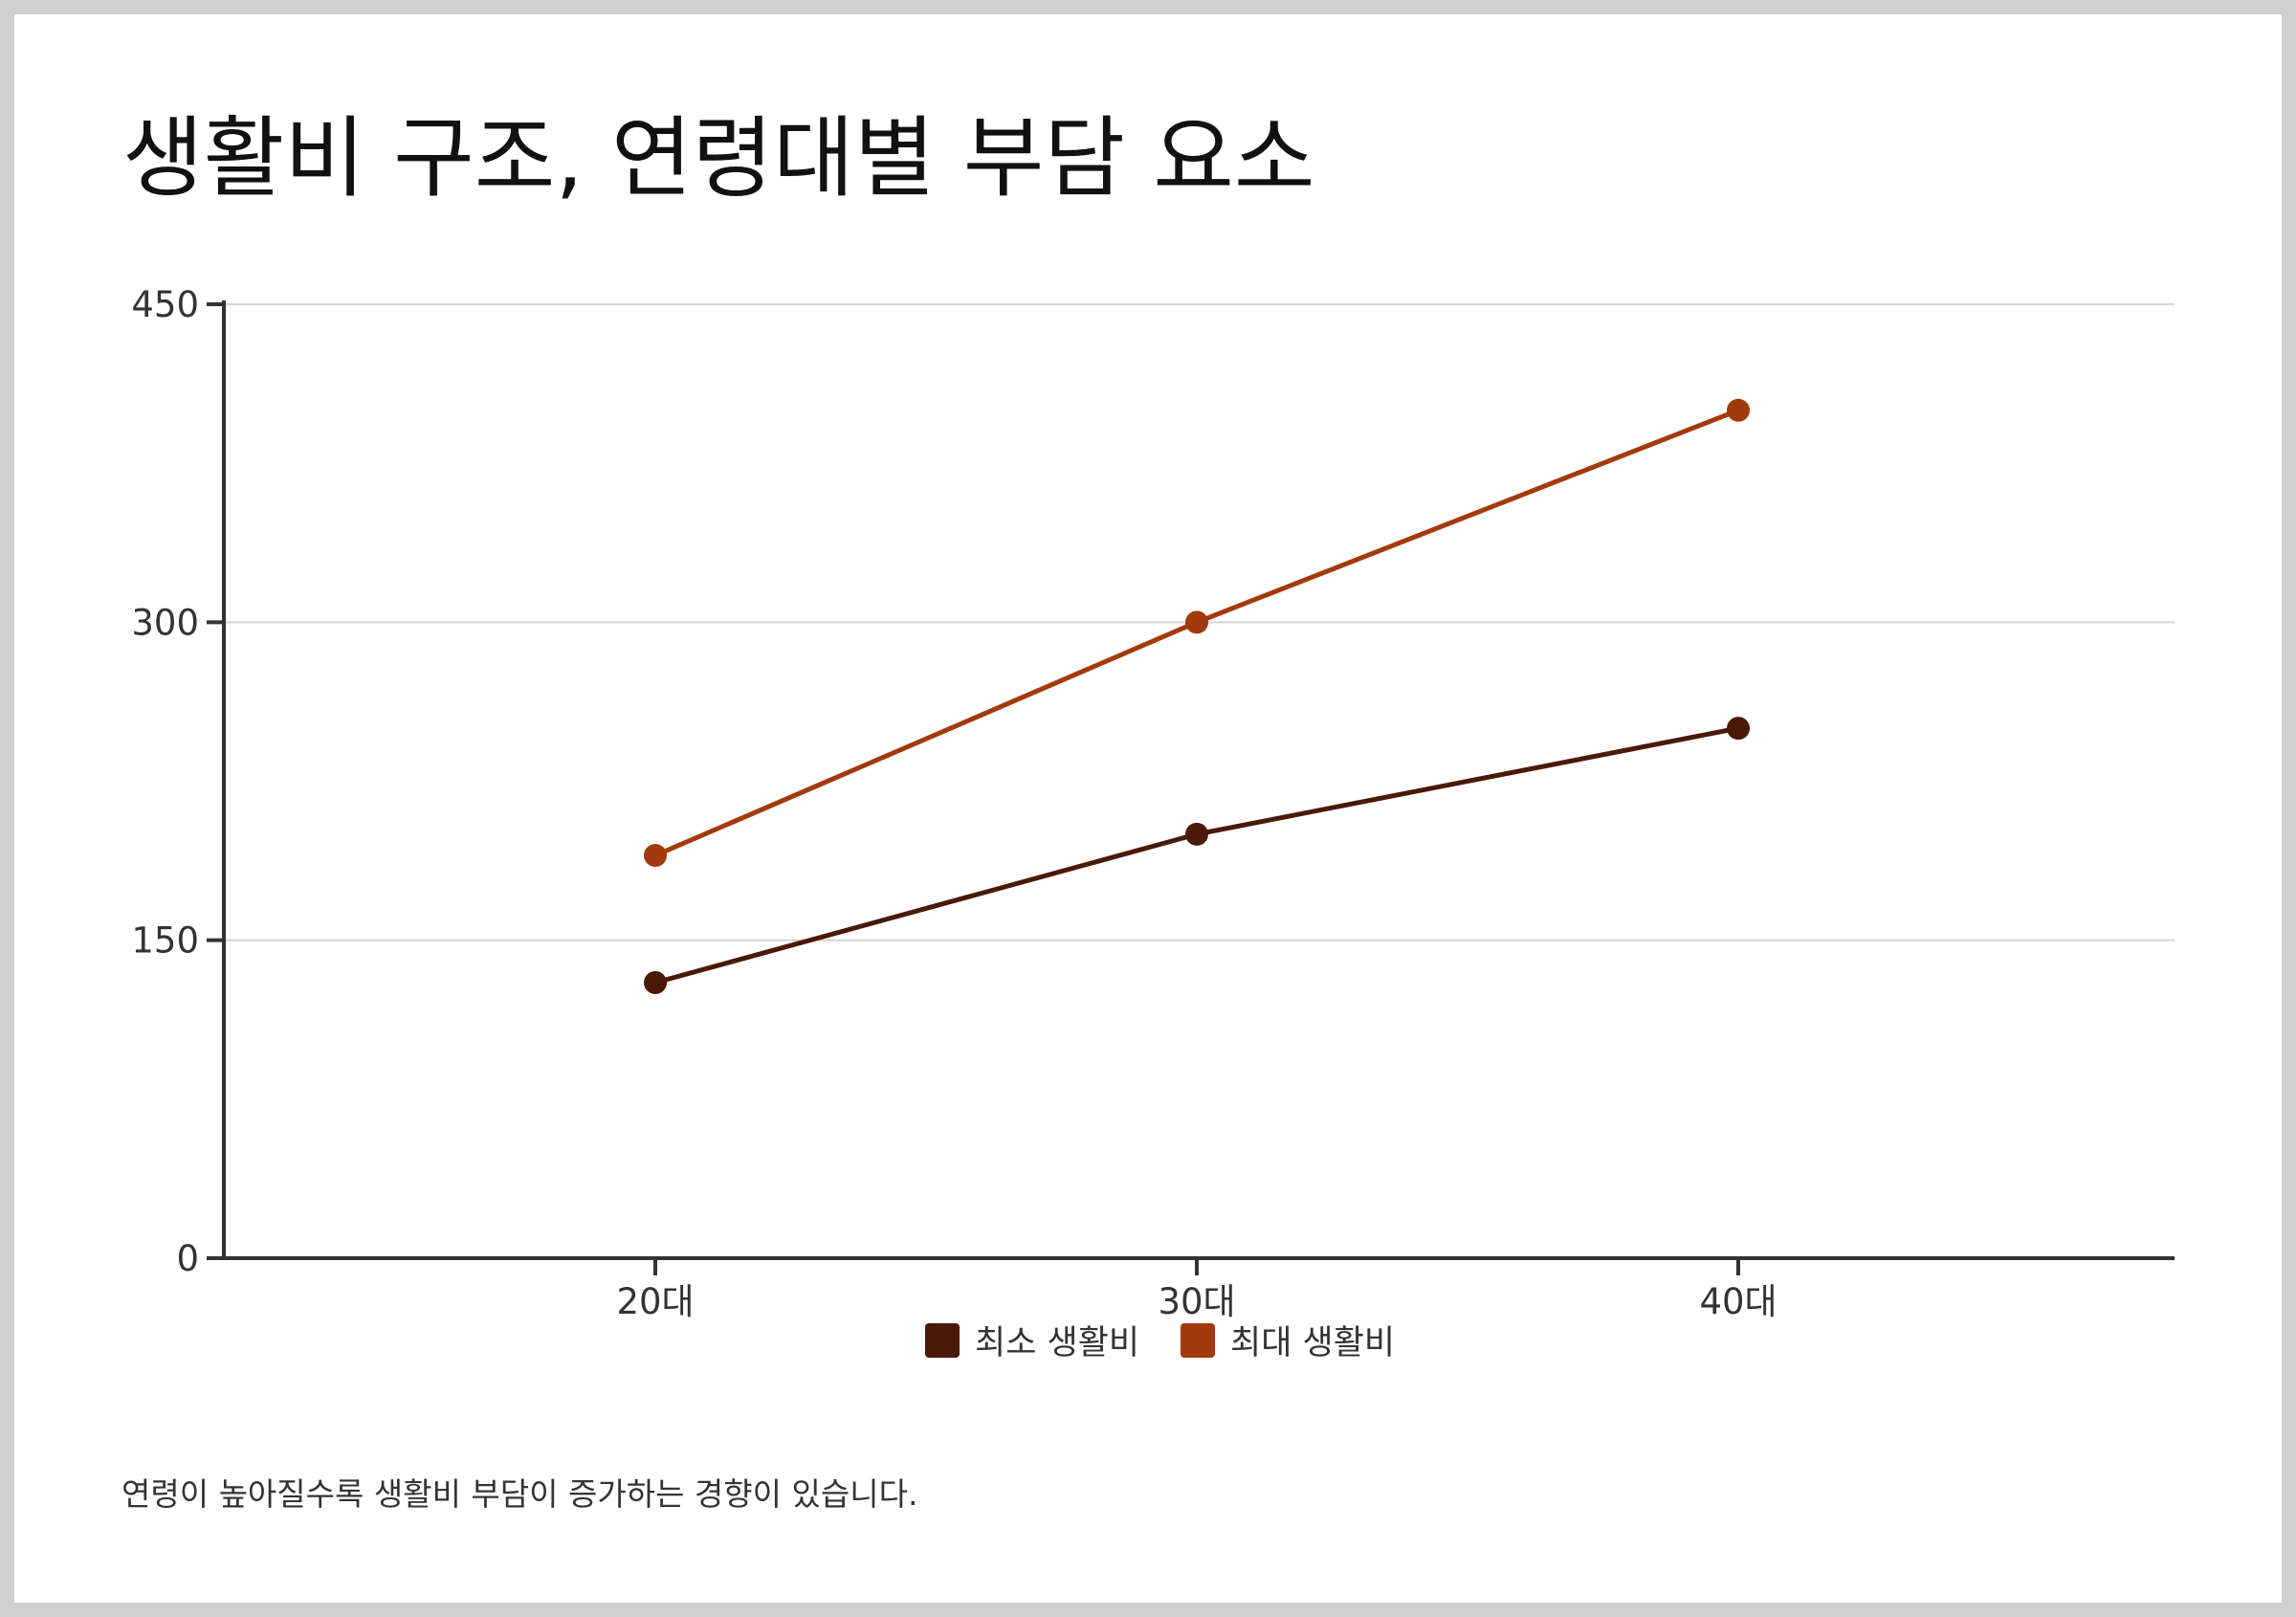 This screenshot has width=2296, height=1617. What do you see at coordinates (1196, 1301) in the screenshot?
I see `x-tick-label: 30대` at bounding box center [1196, 1301].